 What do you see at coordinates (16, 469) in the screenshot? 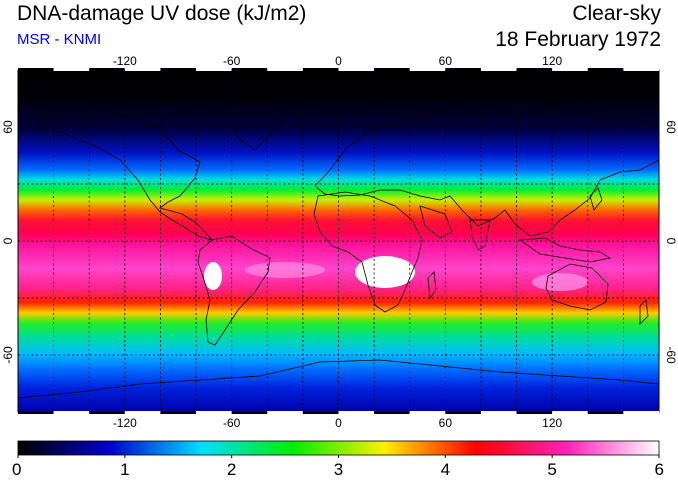
I see `colorbar-tick-label: 0` at bounding box center [16, 469].